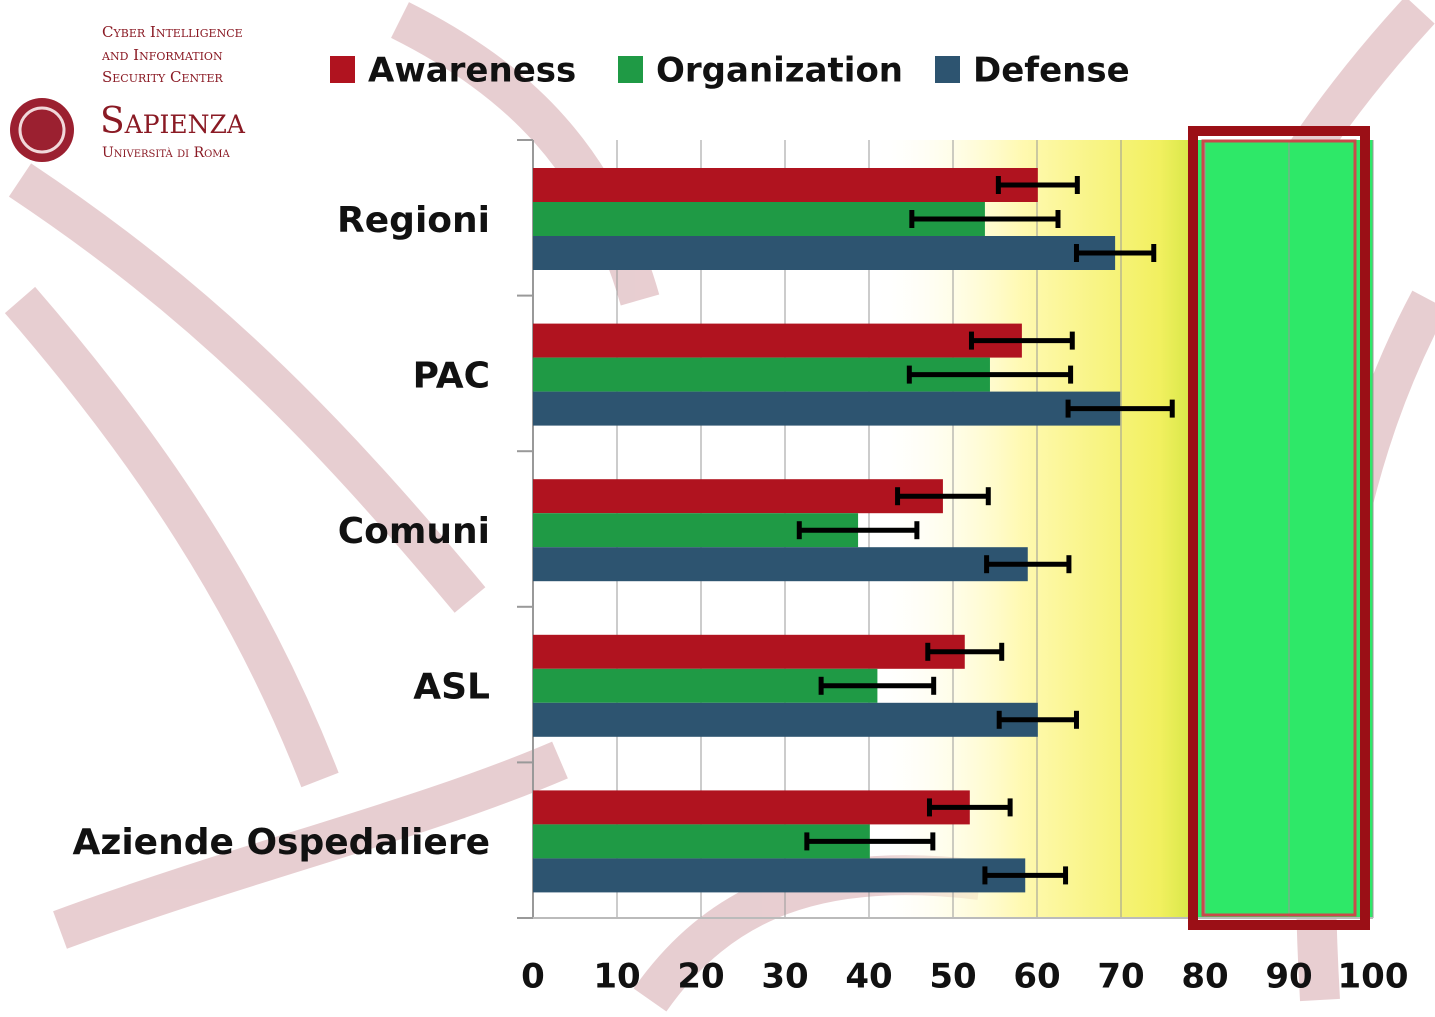 Image resolution: width=1435 pixels, height=1017 pixels. Describe the element at coordinates (616, 977) in the screenshot. I see `x-tick-label: 10` at that location.